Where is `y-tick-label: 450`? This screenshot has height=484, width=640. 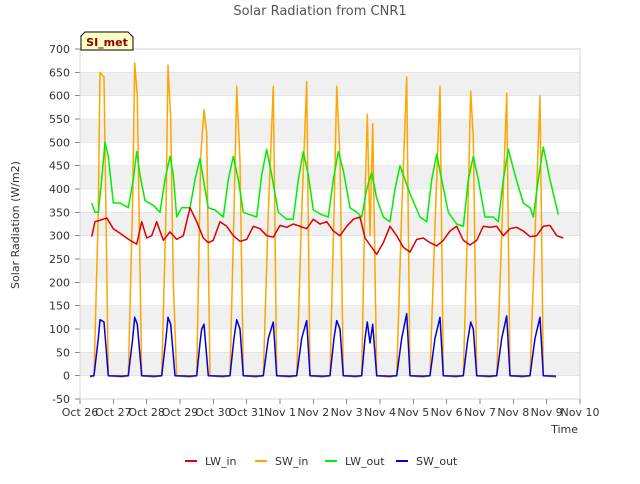
y-tick-label: 450 is located at coordinates (59, 166).